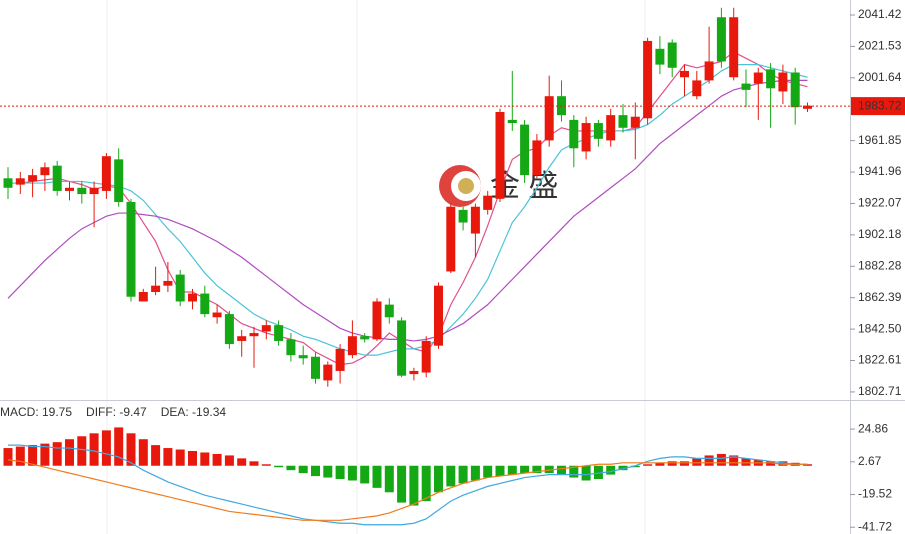 The width and height of the screenshot is (905, 534). What do you see at coordinates (880, 171) in the screenshot?
I see `y-tick-label: 1941.96` at bounding box center [880, 171].